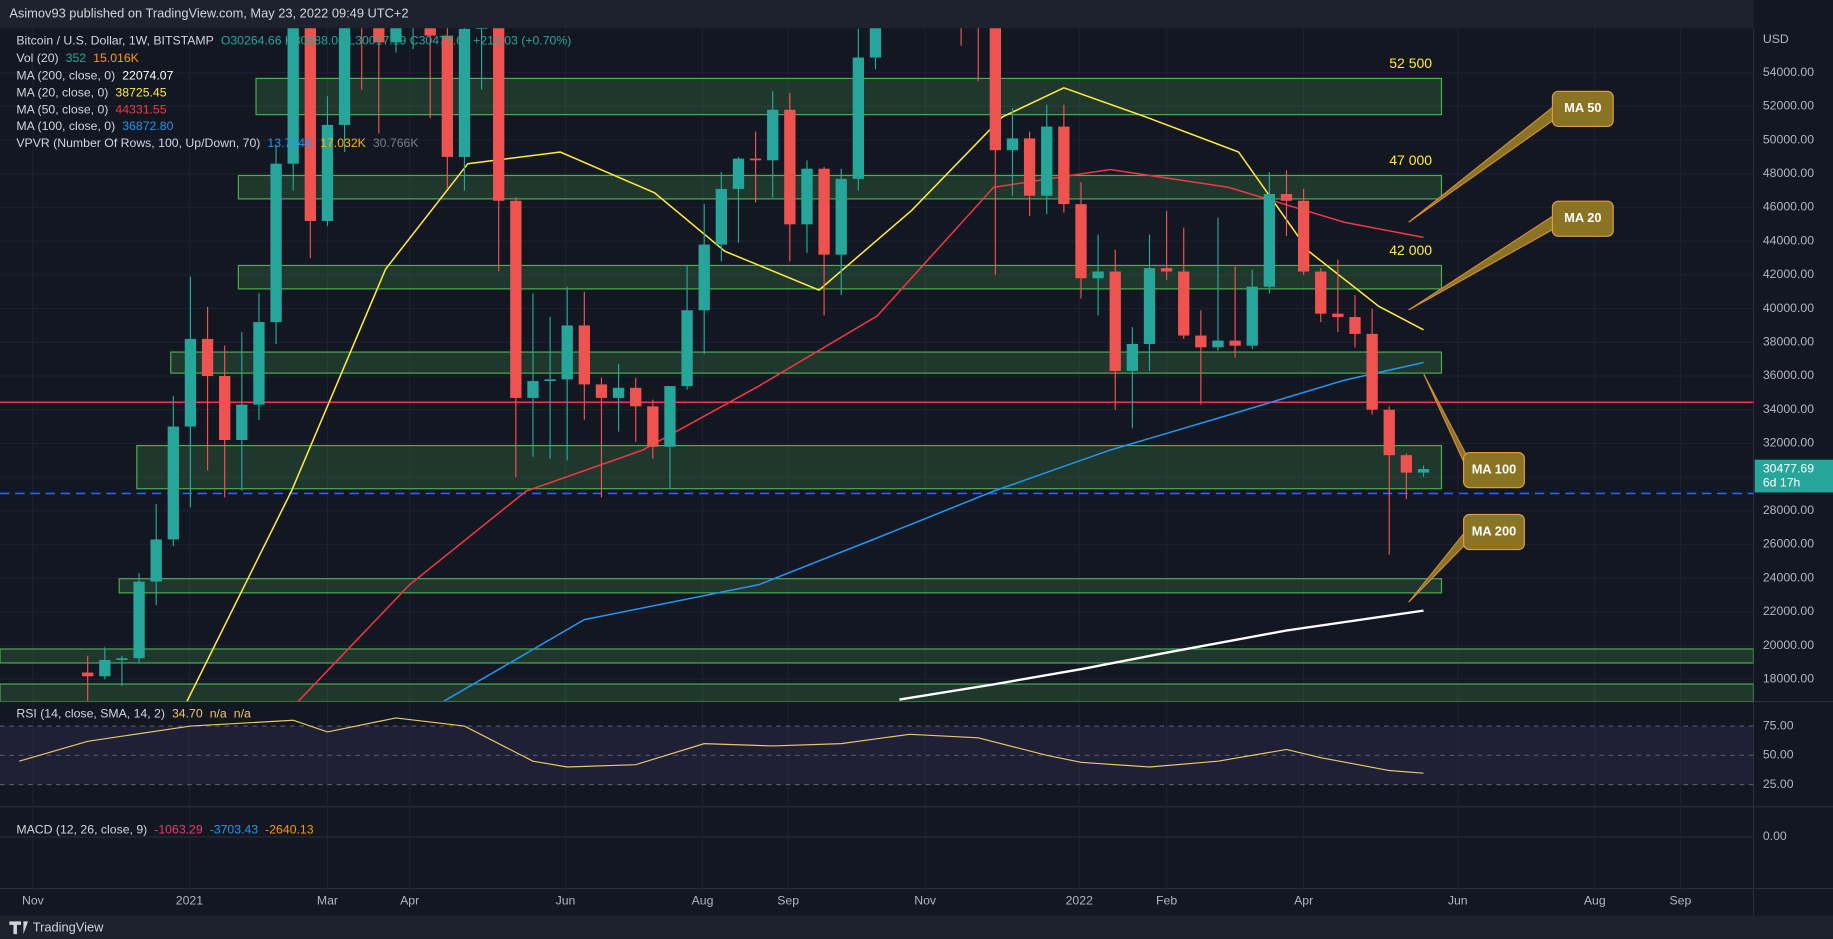  I want to click on y-tick-label: 48000.00, so click(1788, 173).